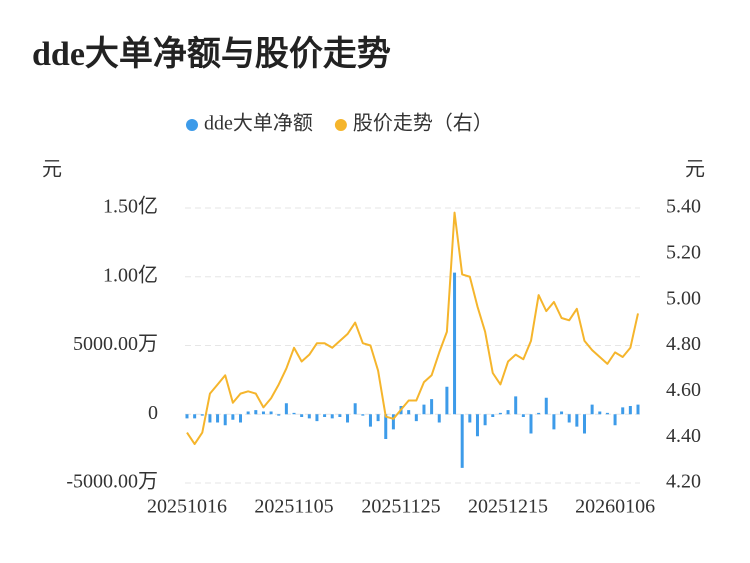 This screenshot has height=563, width=750. Describe the element at coordinates (293, 507) in the screenshot. I see `x-tick-label: 20251105` at that location.